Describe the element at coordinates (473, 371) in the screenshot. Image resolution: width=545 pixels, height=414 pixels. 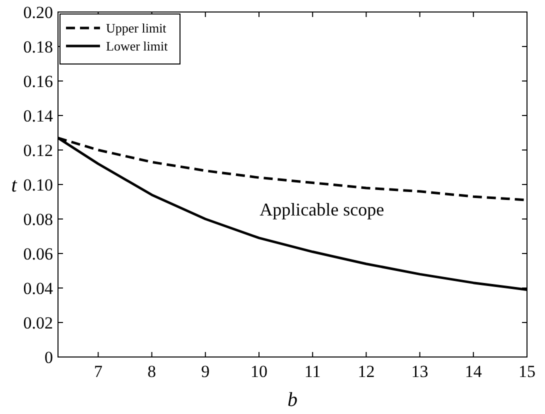
I see `x-tick-label: 14` at that location.